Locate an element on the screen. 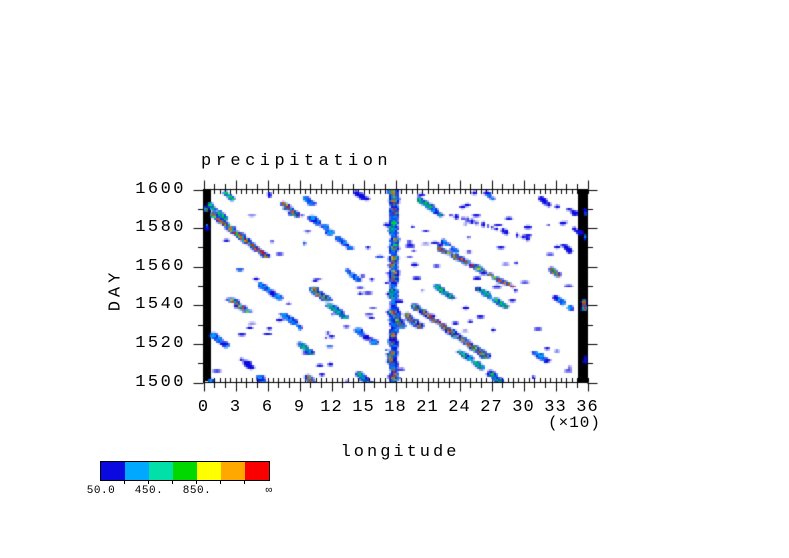  colorbar-label: ∞ is located at coordinates (269, 491).